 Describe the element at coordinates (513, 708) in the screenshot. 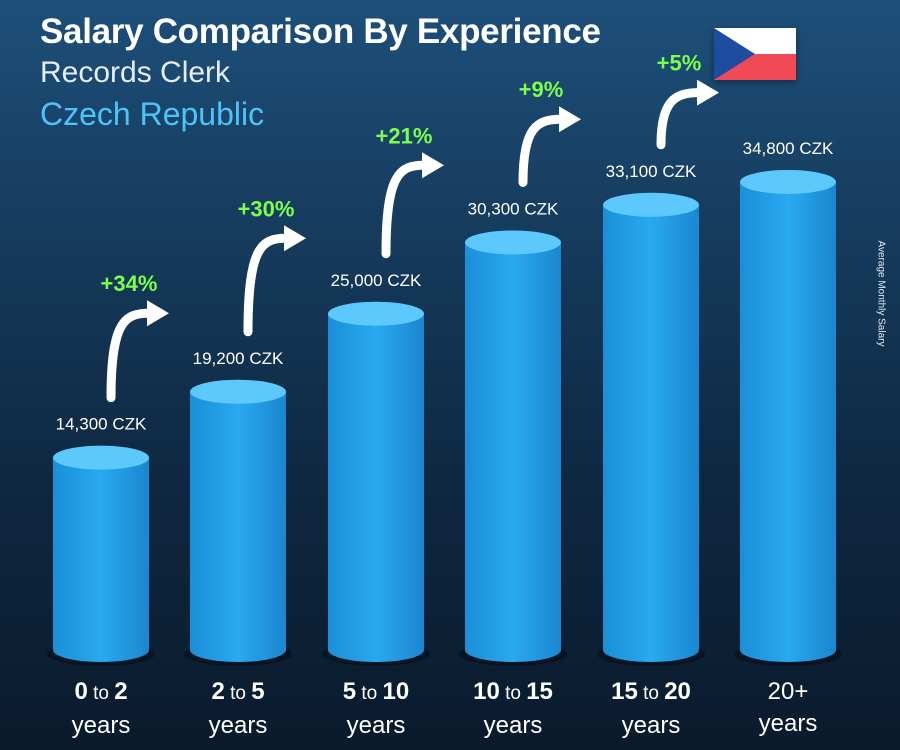

I see `category-label: 10 to 15 years` at that location.